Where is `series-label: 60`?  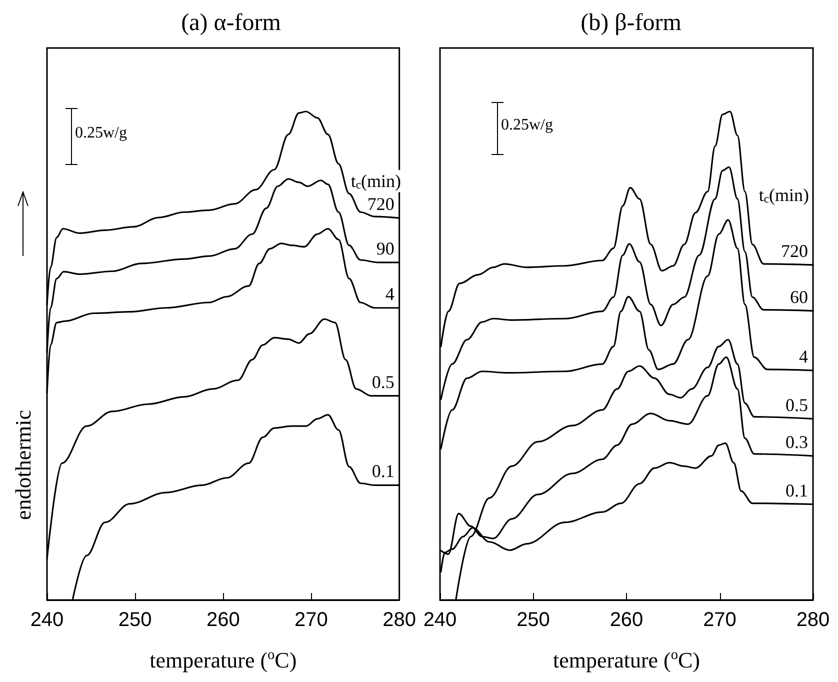
series-label: 60 is located at coordinates (799, 296).